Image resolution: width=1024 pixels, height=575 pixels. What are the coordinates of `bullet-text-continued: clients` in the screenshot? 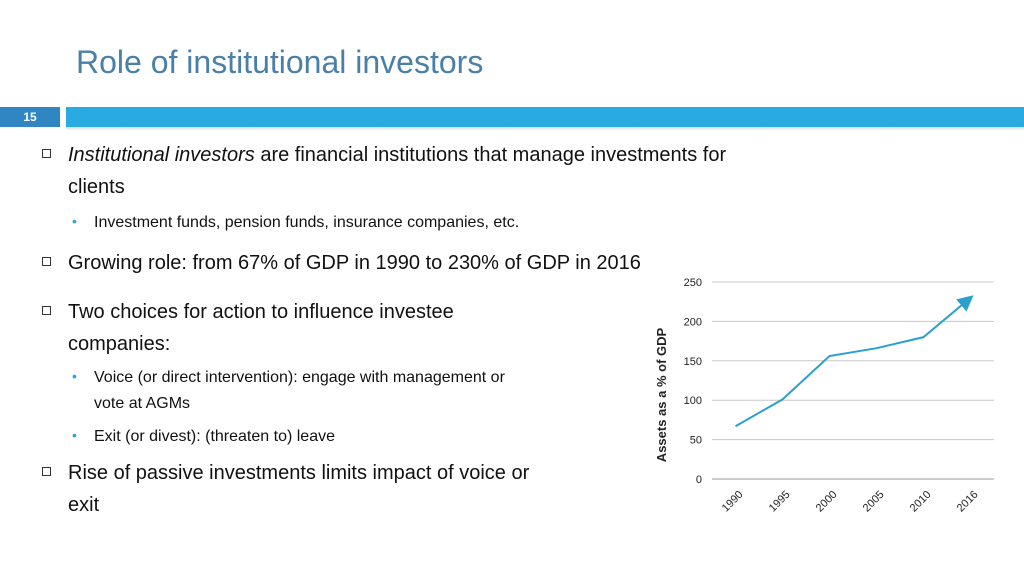 It's located at (96, 187).